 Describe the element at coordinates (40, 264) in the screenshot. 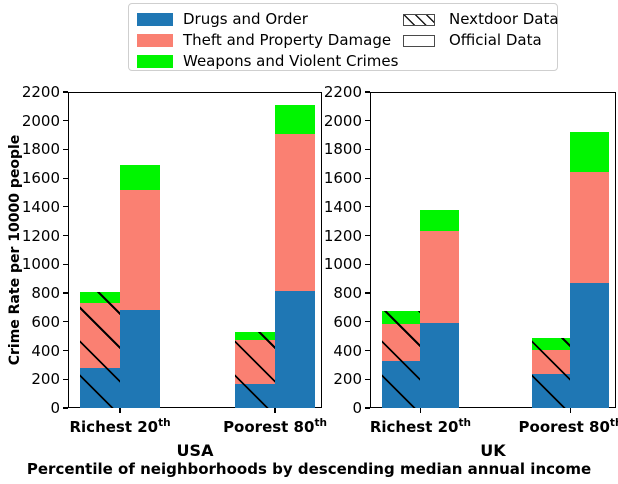

I see `y-tick-label-usa: 1000` at that location.